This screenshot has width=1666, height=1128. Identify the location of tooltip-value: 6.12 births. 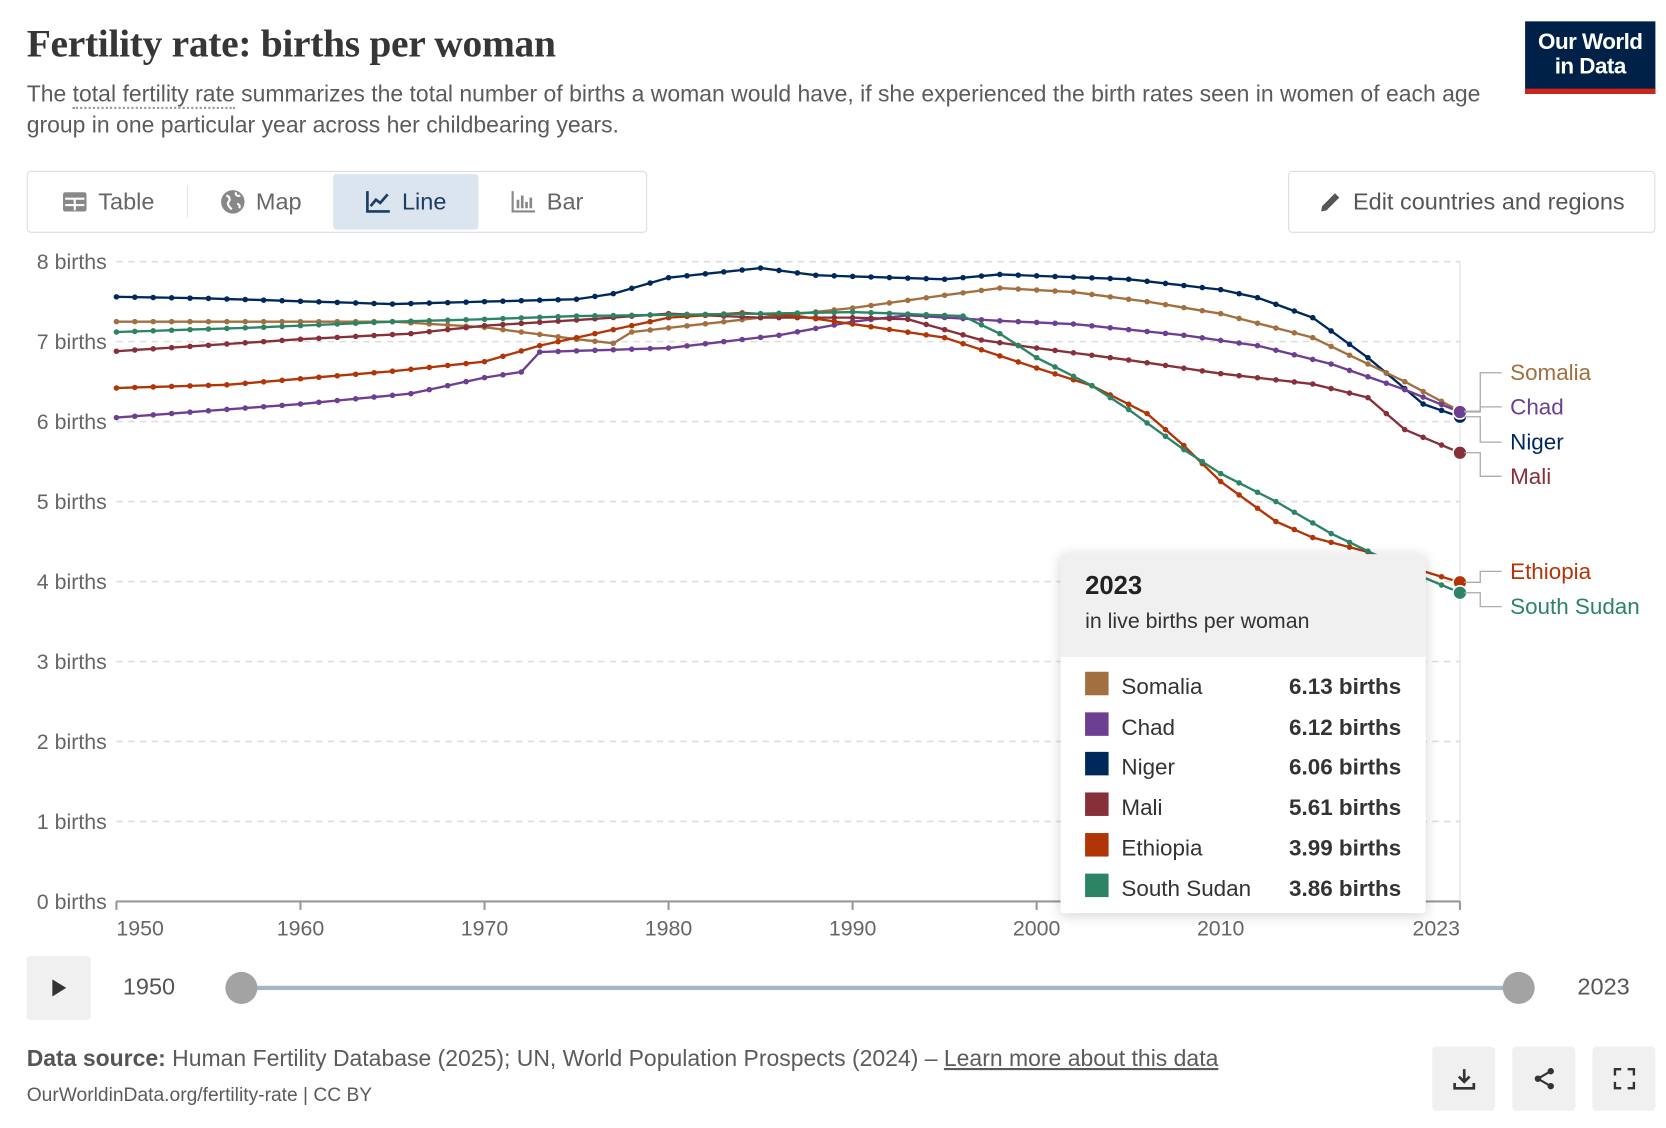
(1345, 727).